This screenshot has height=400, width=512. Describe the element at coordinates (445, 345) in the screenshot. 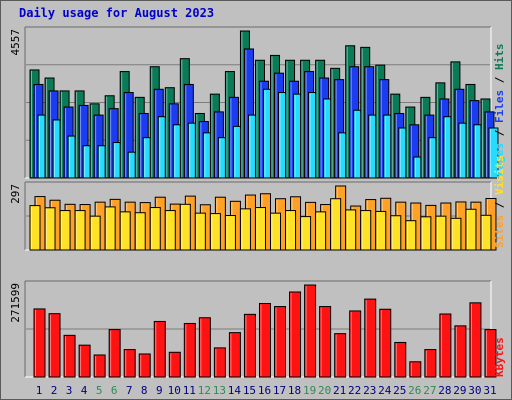

I see `bar-kbytes-day-28: KBytes 28: 186000` at that location.